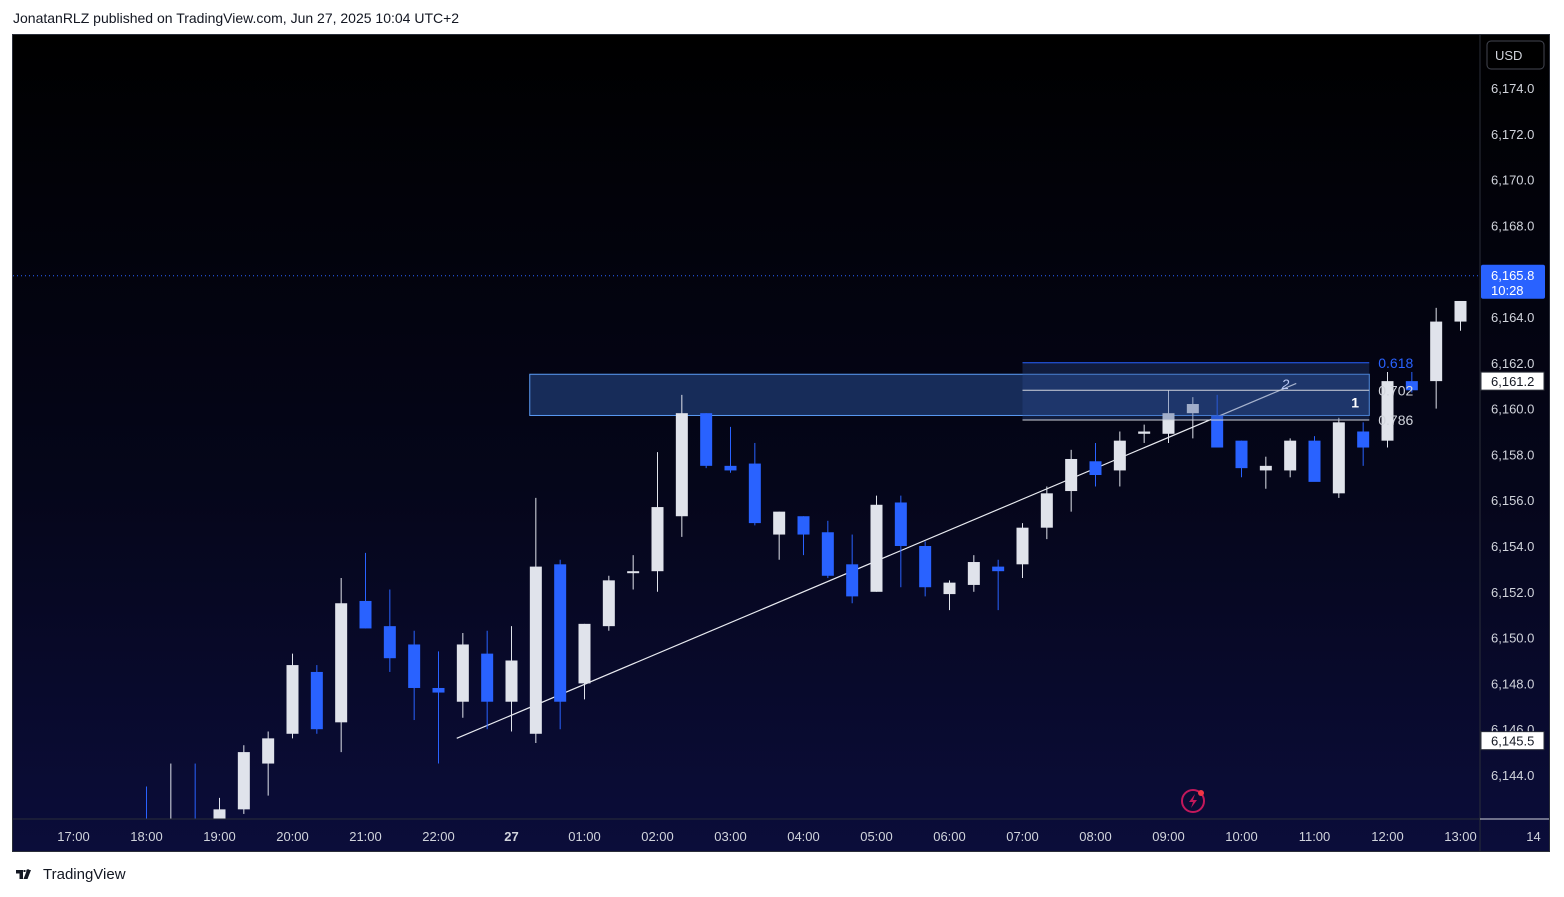 The width and height of the screenshot is (1564, 897). Describe the element at coordinates (292, 836) in the screenshot. I see `time-tick-label: 20:00` at that location.